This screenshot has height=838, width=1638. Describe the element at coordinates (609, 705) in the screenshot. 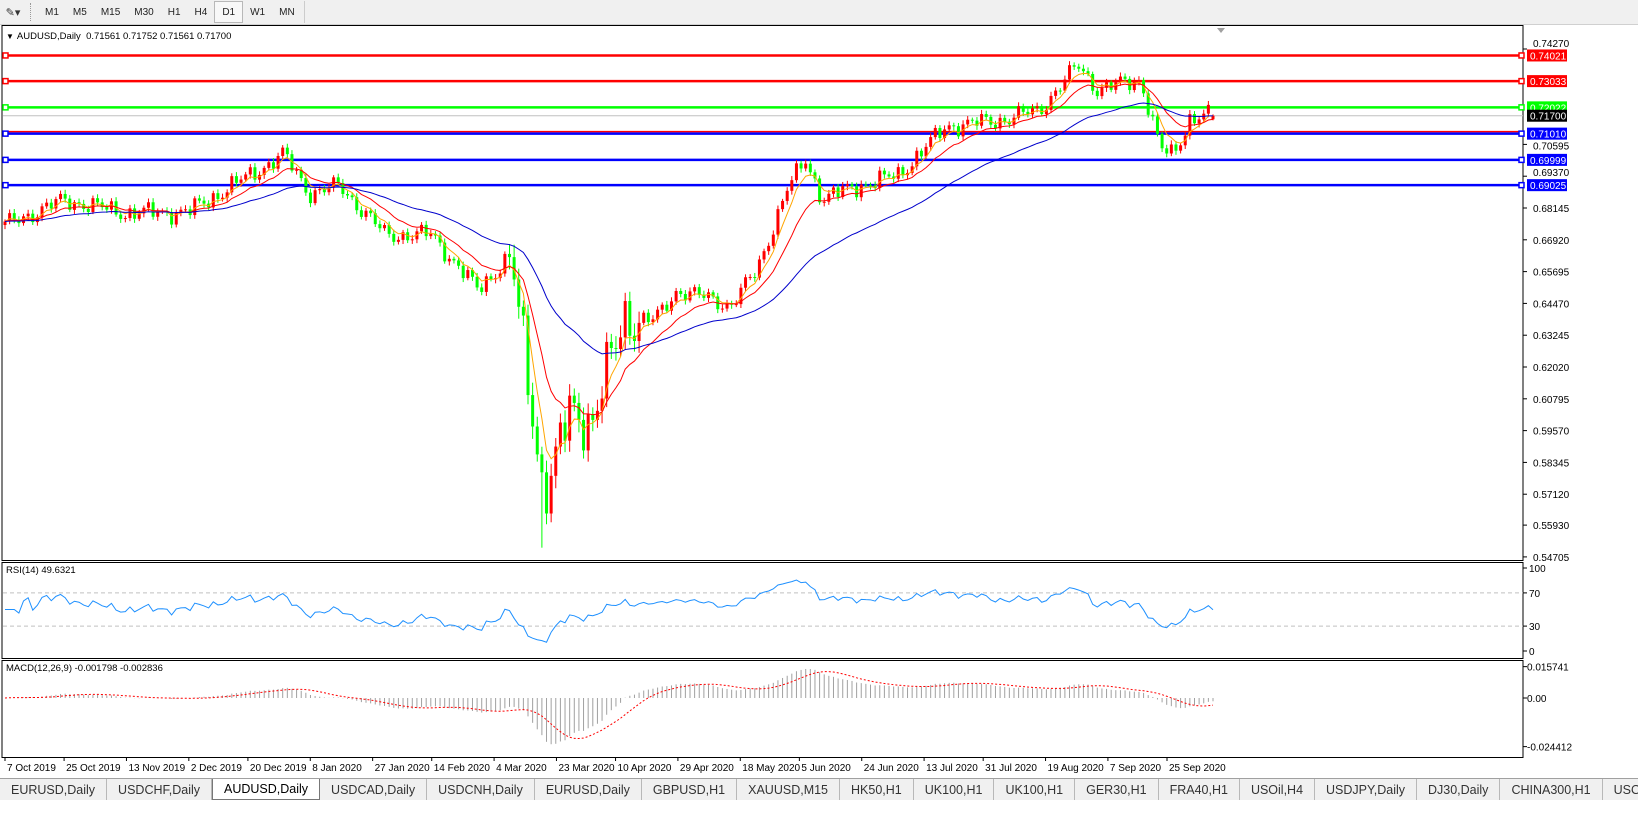

I see `macd-signal-line` at that location.